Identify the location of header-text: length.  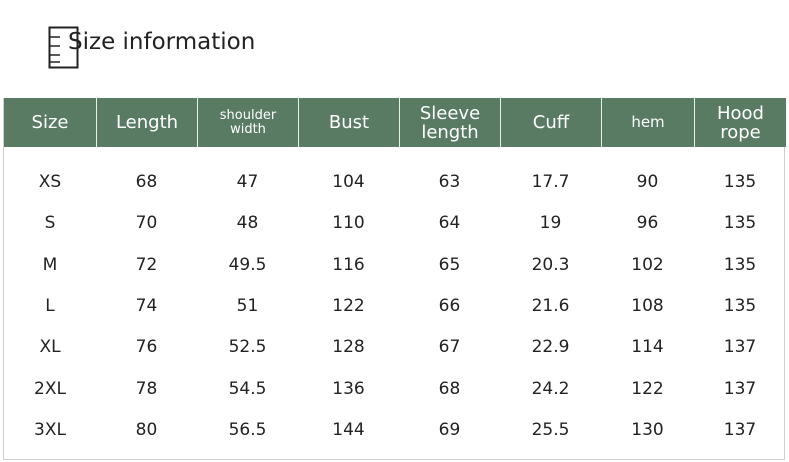
(450, 132).